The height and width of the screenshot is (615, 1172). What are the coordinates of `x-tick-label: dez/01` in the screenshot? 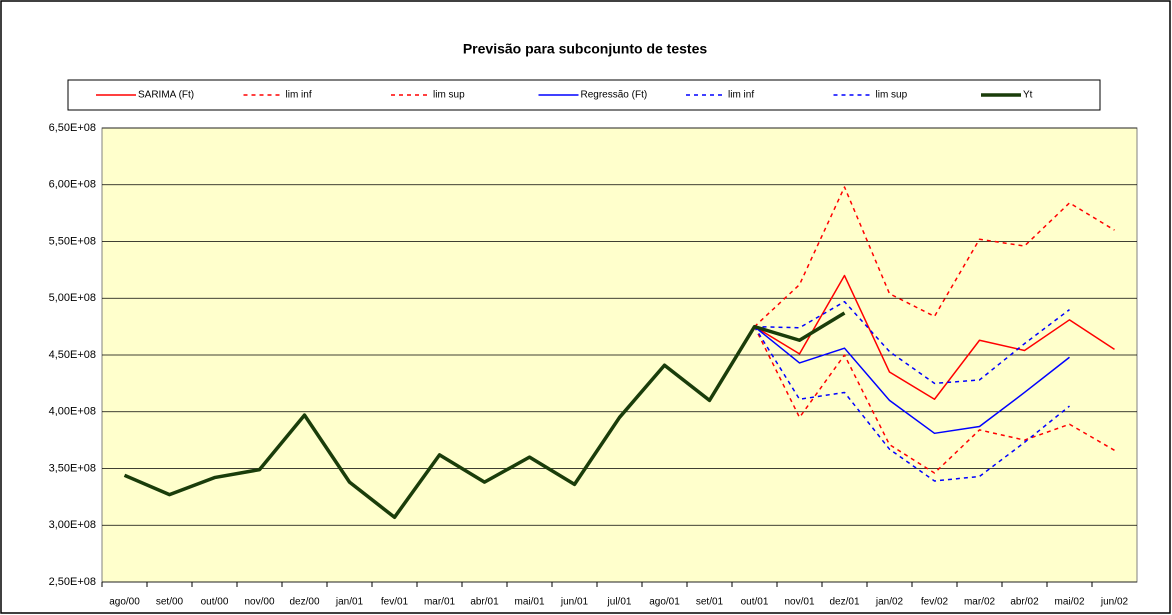 It's located at (844, 602).